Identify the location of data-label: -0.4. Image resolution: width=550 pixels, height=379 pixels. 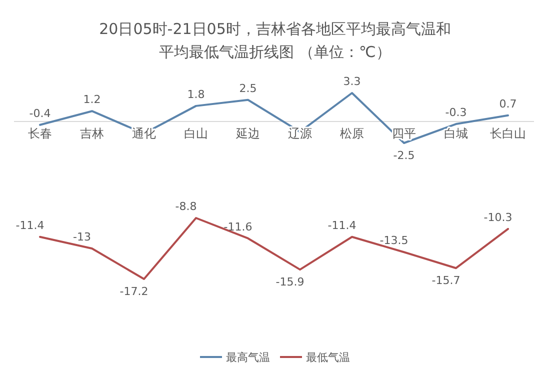
(40, 113).